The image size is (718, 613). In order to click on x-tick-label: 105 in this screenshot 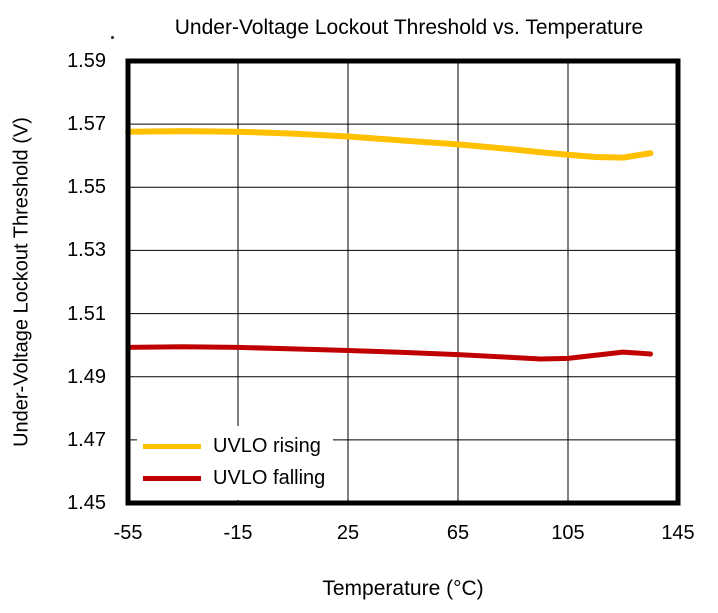, I will do `click(568, 533)`.